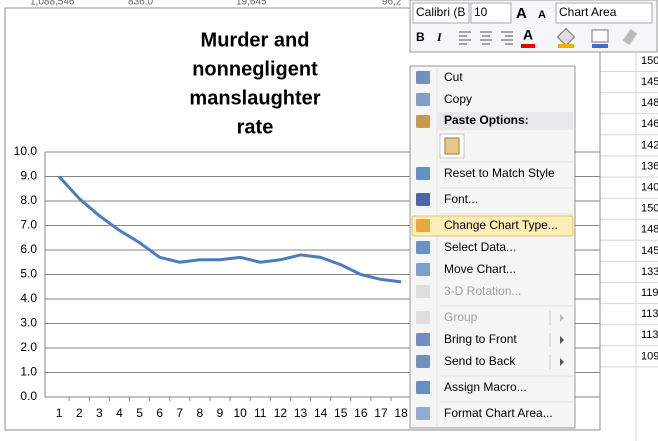 This screenshot has width=658, height=441. I want to click on cell-value: 1,088,546, so click(52, 4).